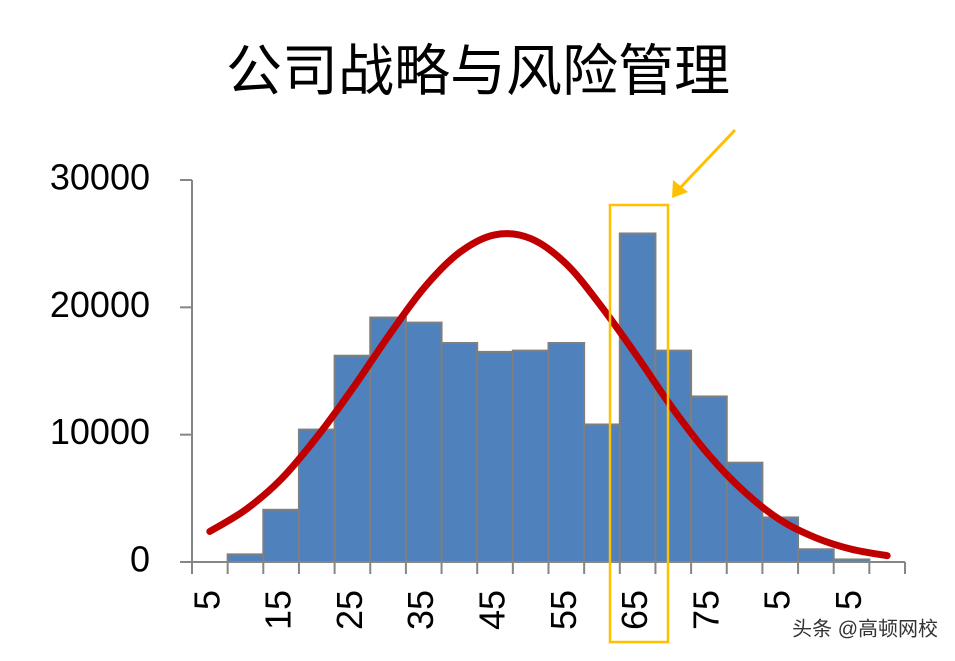  I want to click on y-tick-label: 10000, so click(100, 431).